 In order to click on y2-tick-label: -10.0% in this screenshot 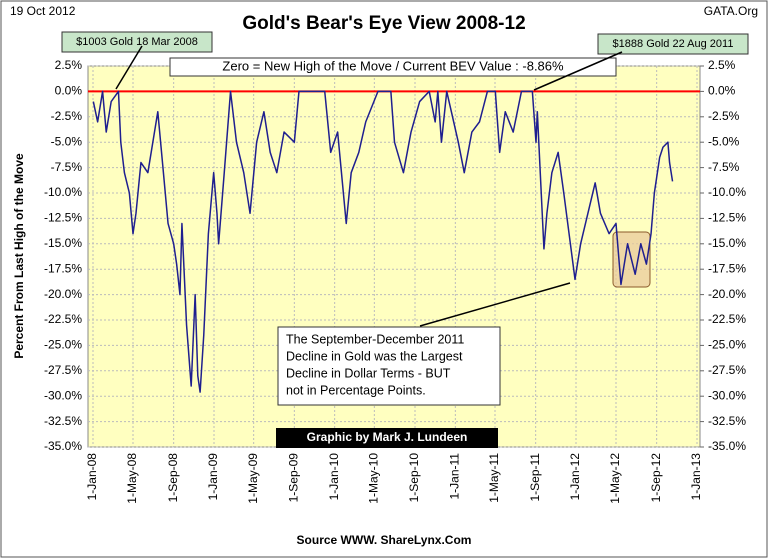, I will do `click(727, 192)`.